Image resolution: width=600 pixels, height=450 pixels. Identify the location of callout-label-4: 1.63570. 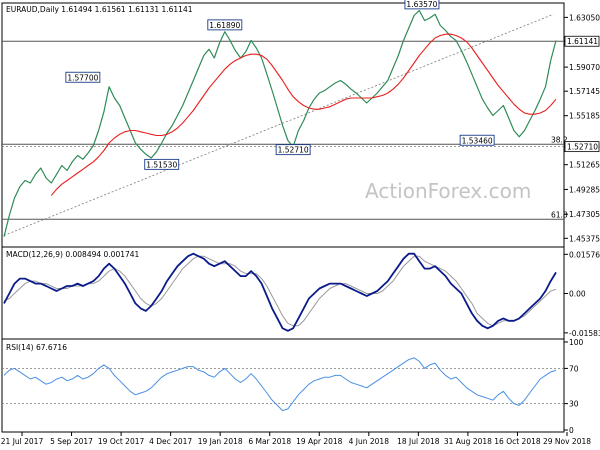
(421, 4).